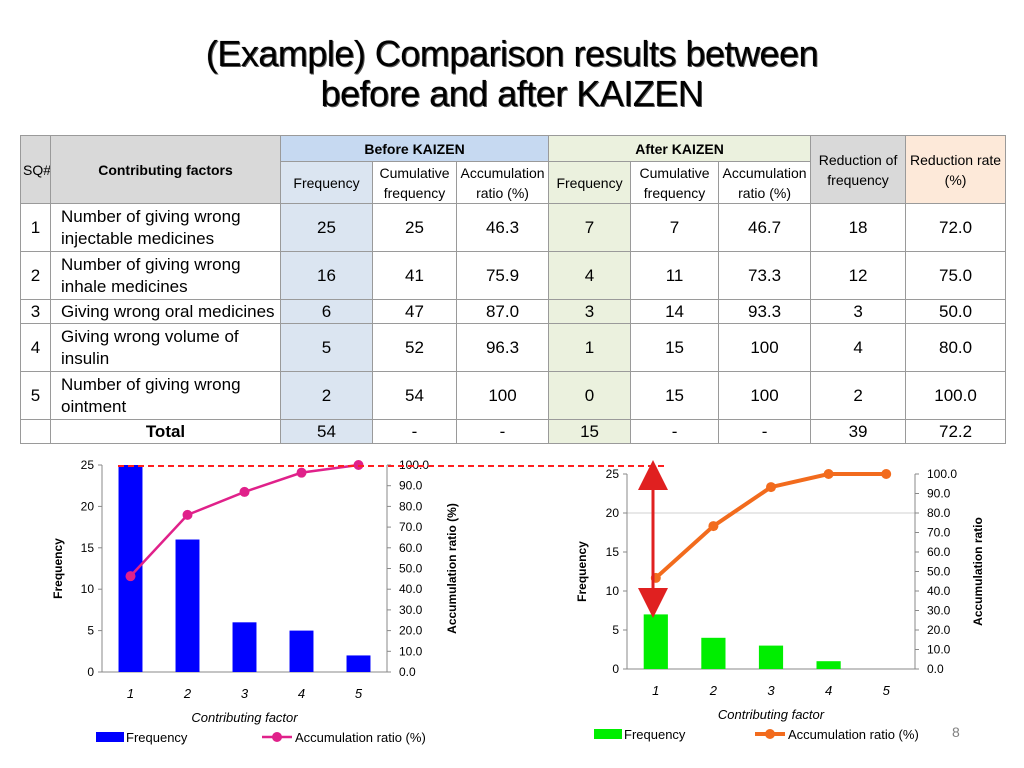 The height and width of the screenshot is (768, 1024). What do you see at coordinates (858, 395) in the screenshot?
I see `cell-red-freq: 2` at bounding box center [858, 395].